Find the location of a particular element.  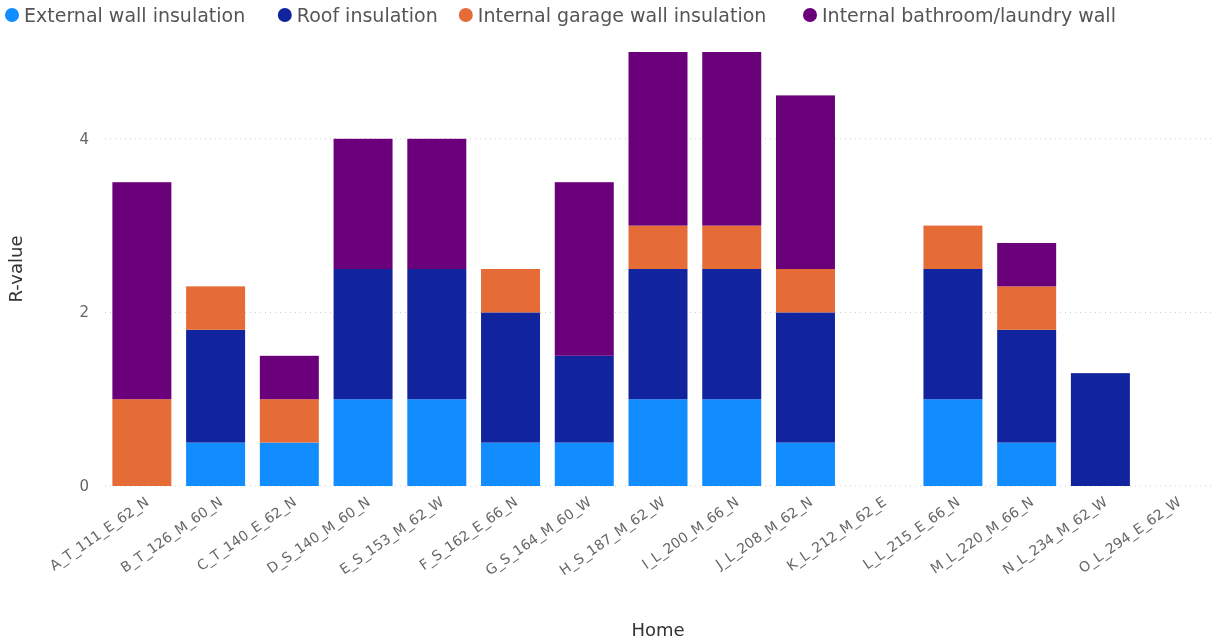

legend-label: Internal garage wall insulation is located at coordinates (622, 15).